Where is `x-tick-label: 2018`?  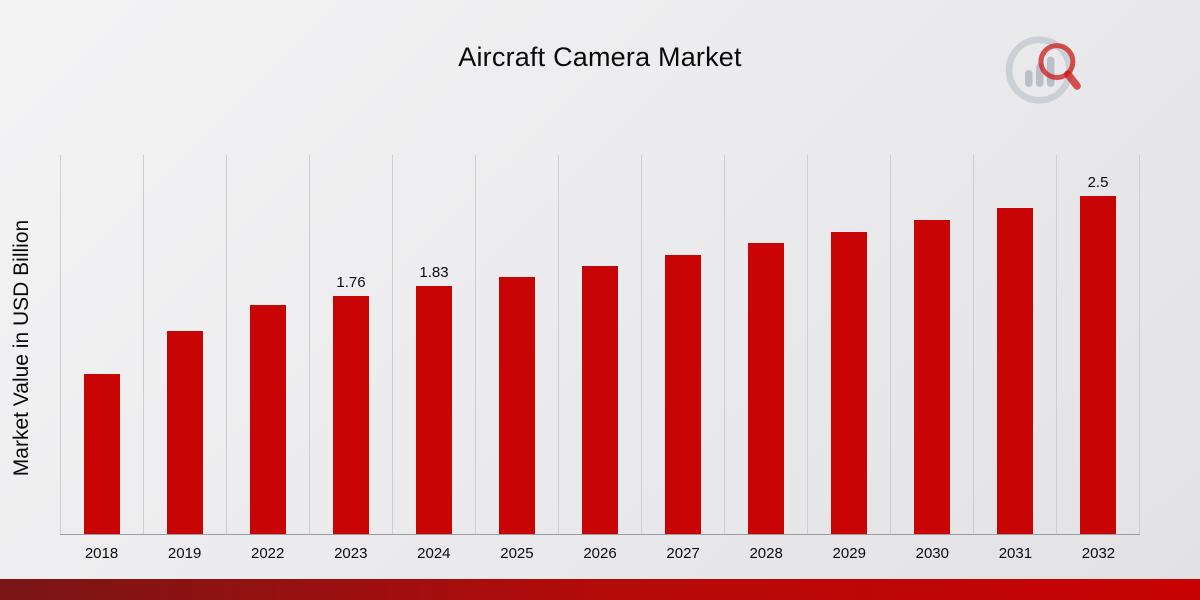
x-tick-label: 2018 is located at coordinates (101, 553).